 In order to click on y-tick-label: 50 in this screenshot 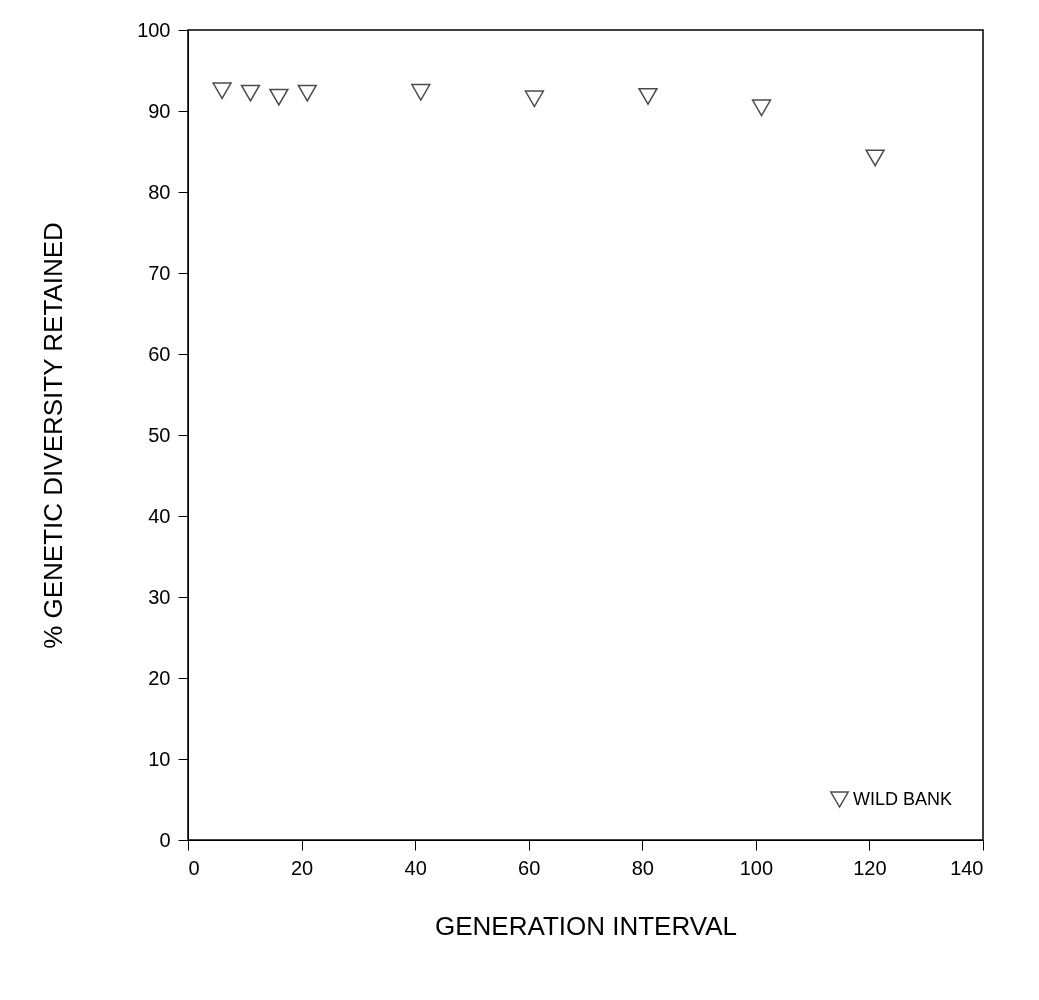, I will do `click(159, 434)`.